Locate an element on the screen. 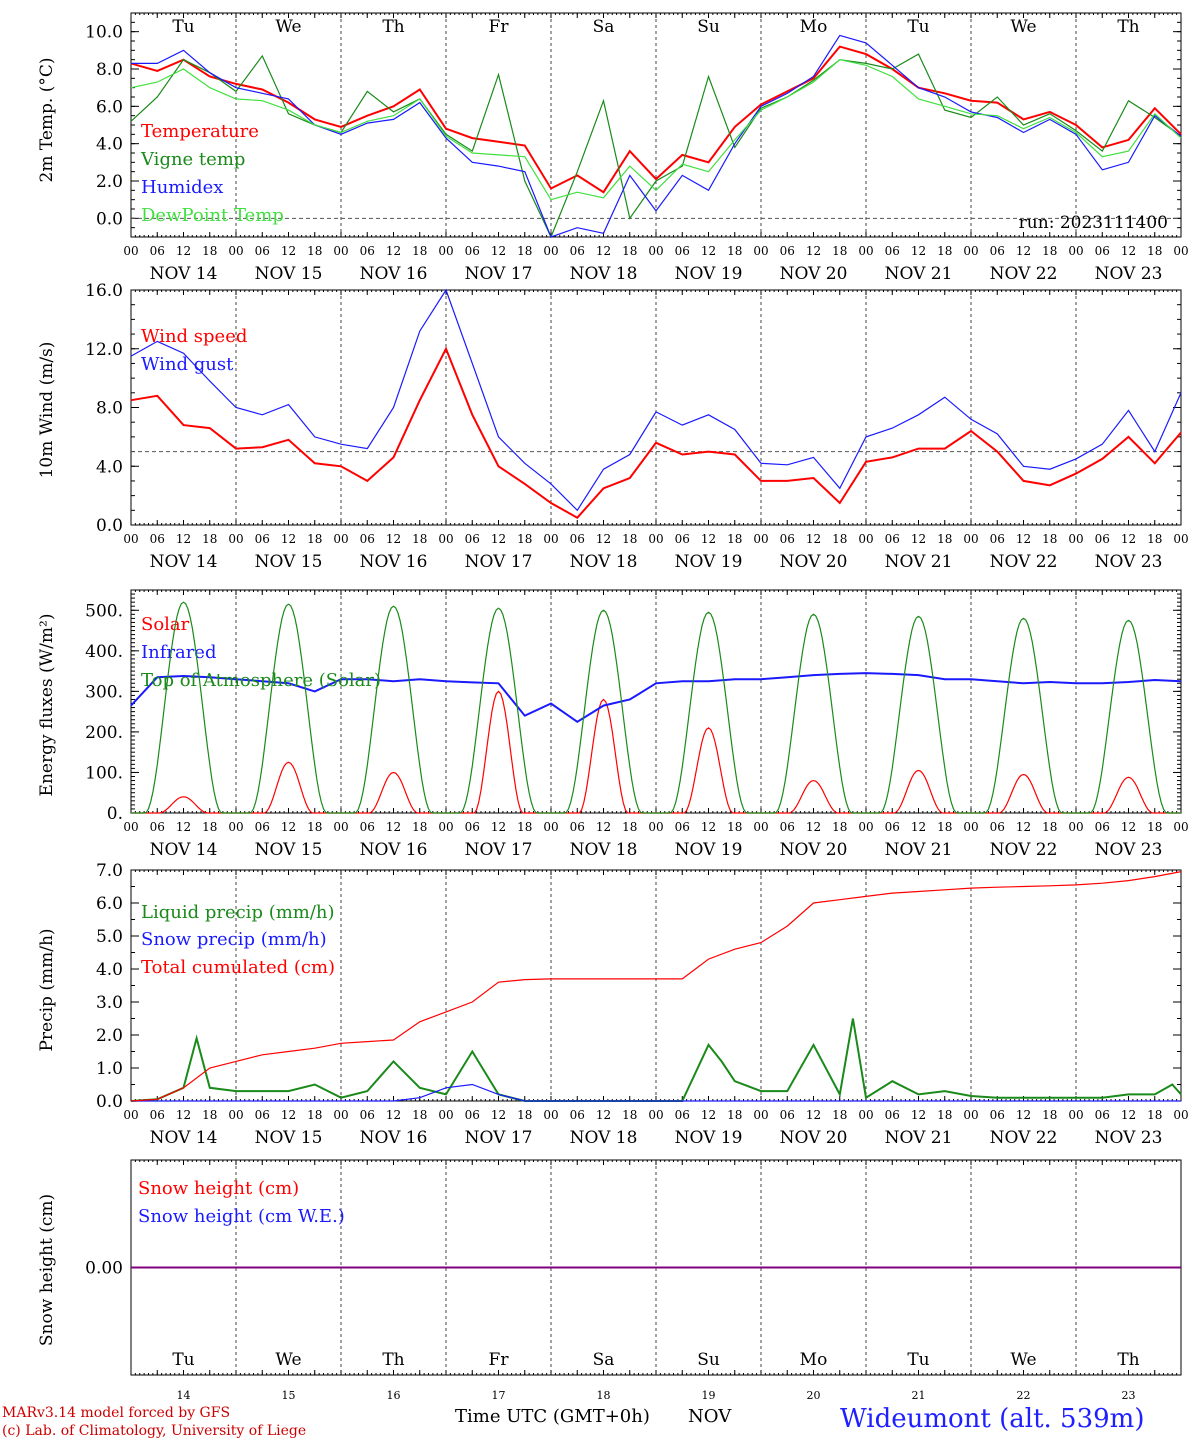 Image resolution: width=1194 pixels, height=1440 pixels. day-name-label: Mo is located at coordinates (814, 1360).